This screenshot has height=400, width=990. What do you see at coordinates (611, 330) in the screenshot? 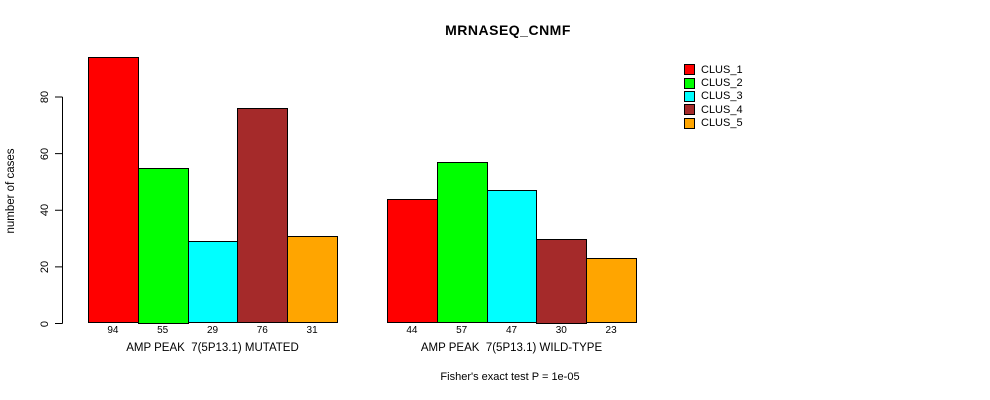
I see `bar-value-label: 23` at bounding box center [611, 330].